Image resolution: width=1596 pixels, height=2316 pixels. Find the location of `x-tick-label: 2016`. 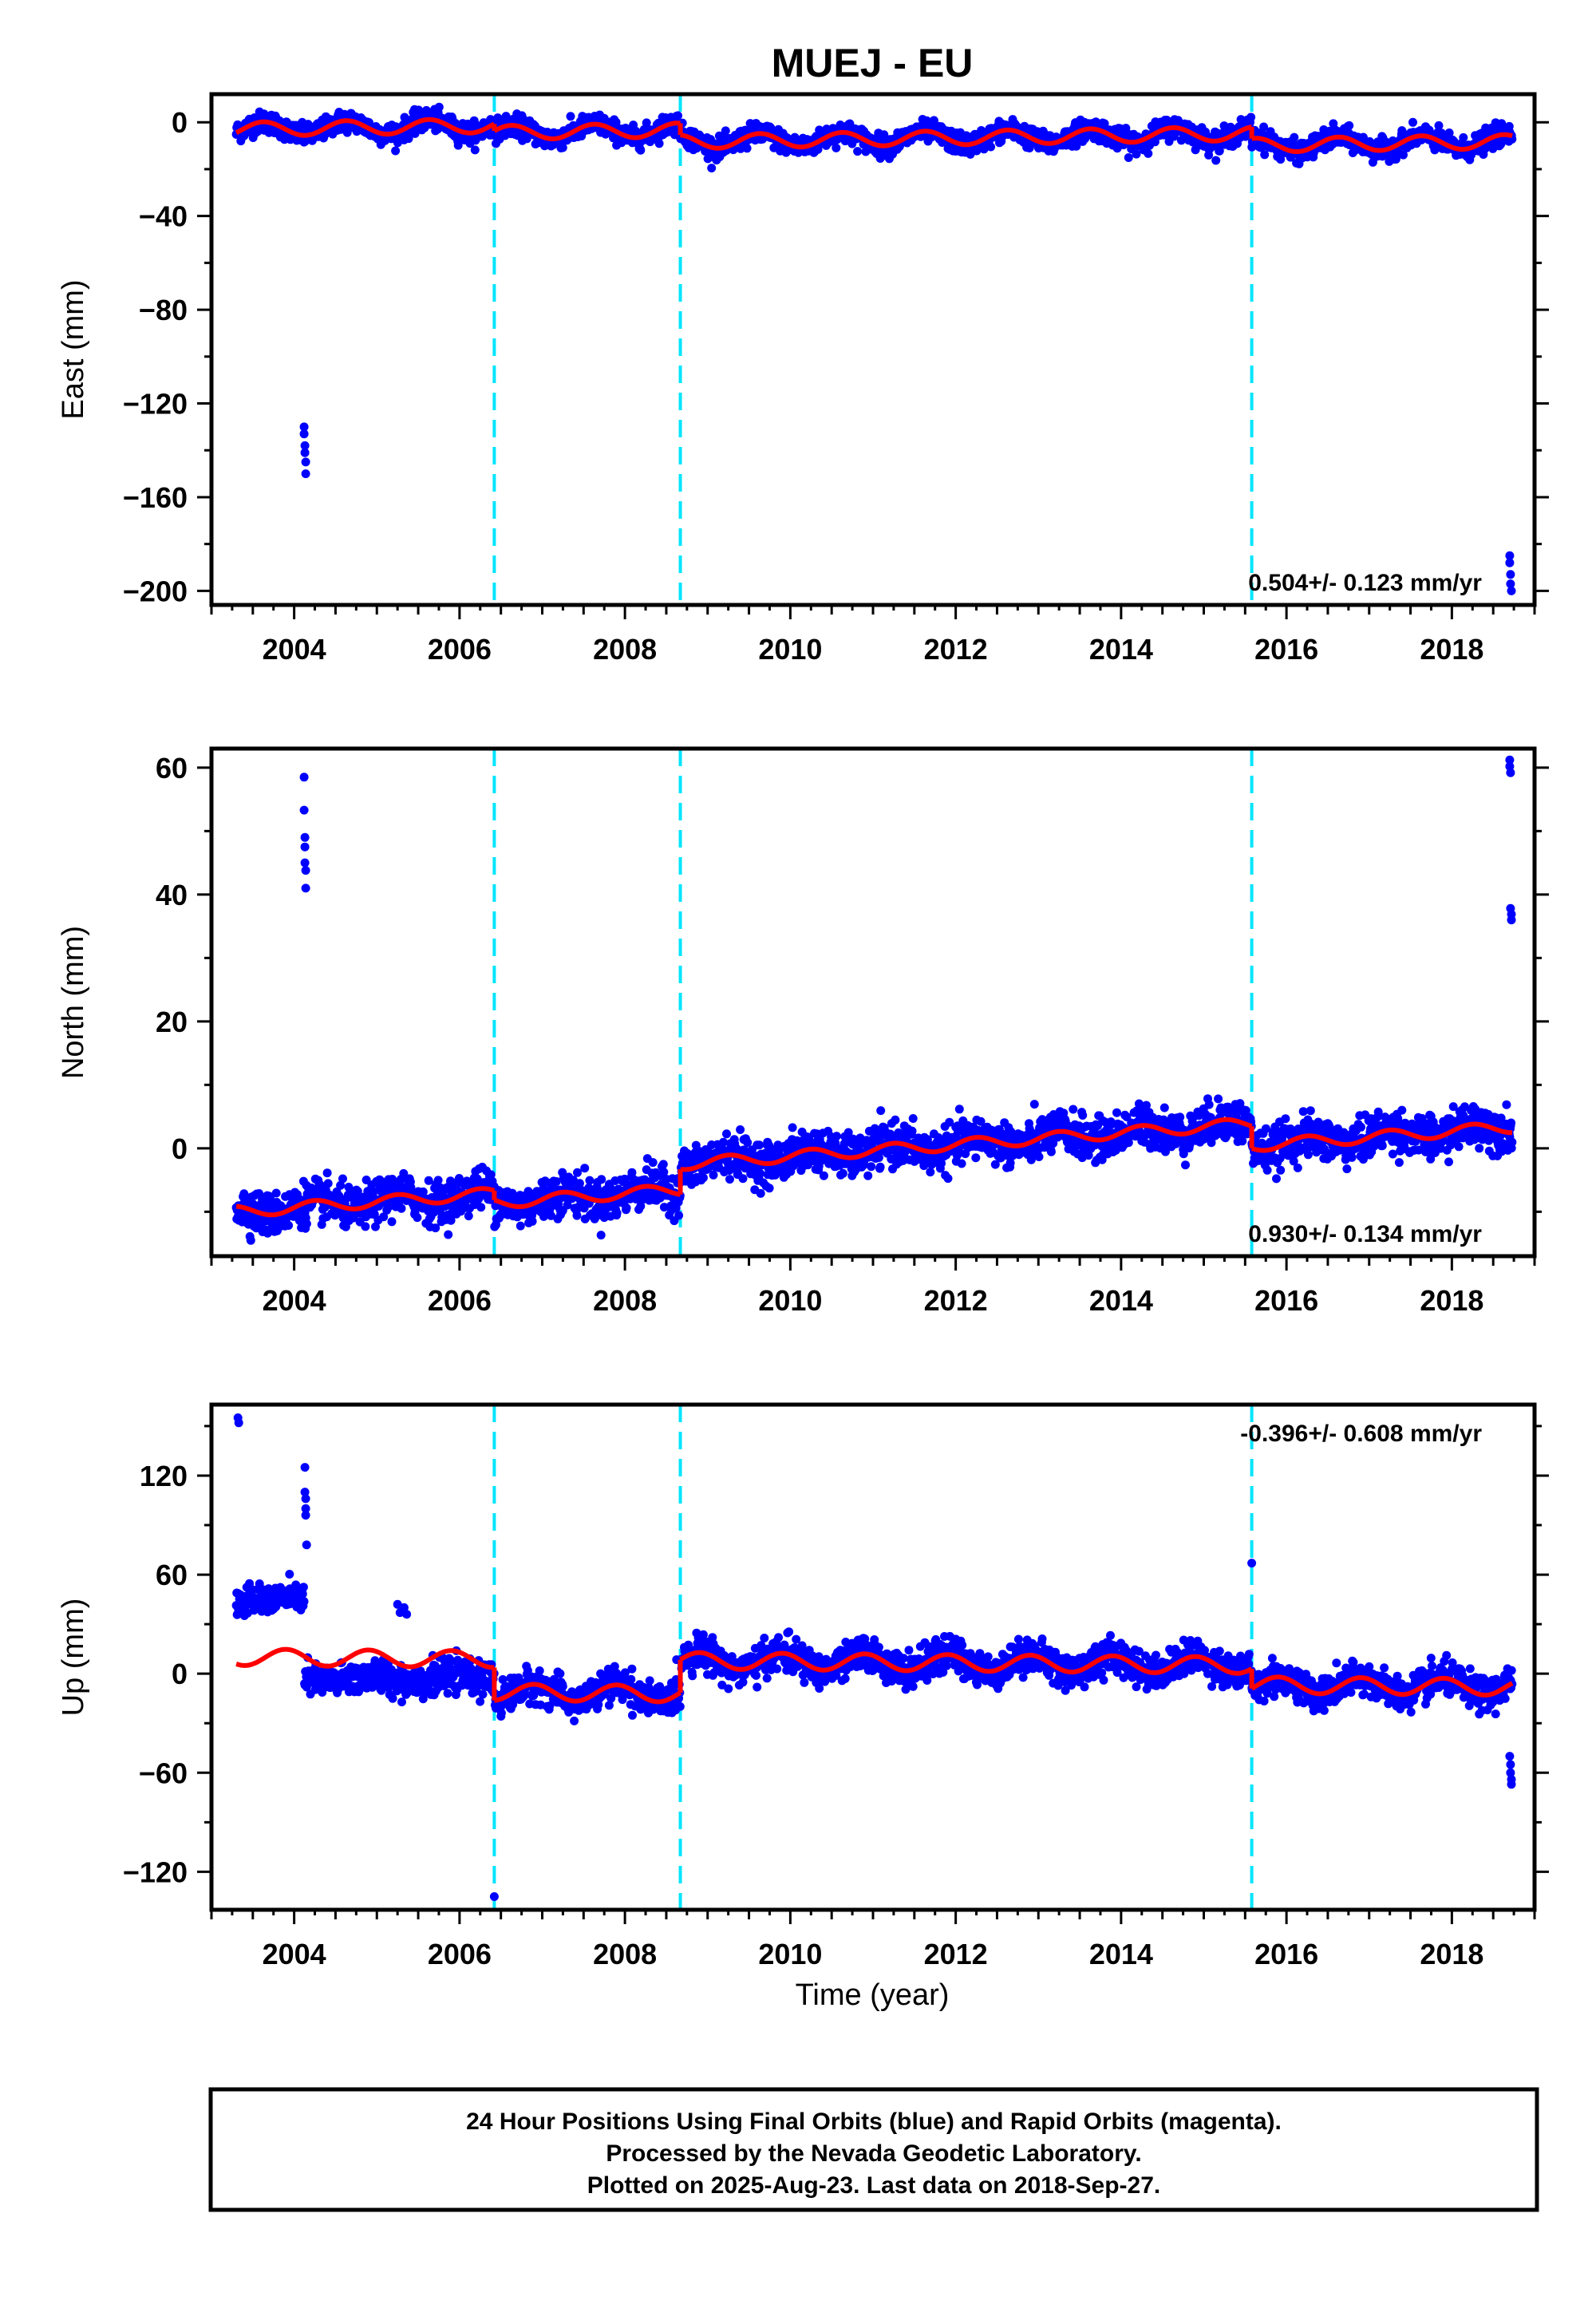

x-tick-label: 2016 is located at coordinates (1286, 649).